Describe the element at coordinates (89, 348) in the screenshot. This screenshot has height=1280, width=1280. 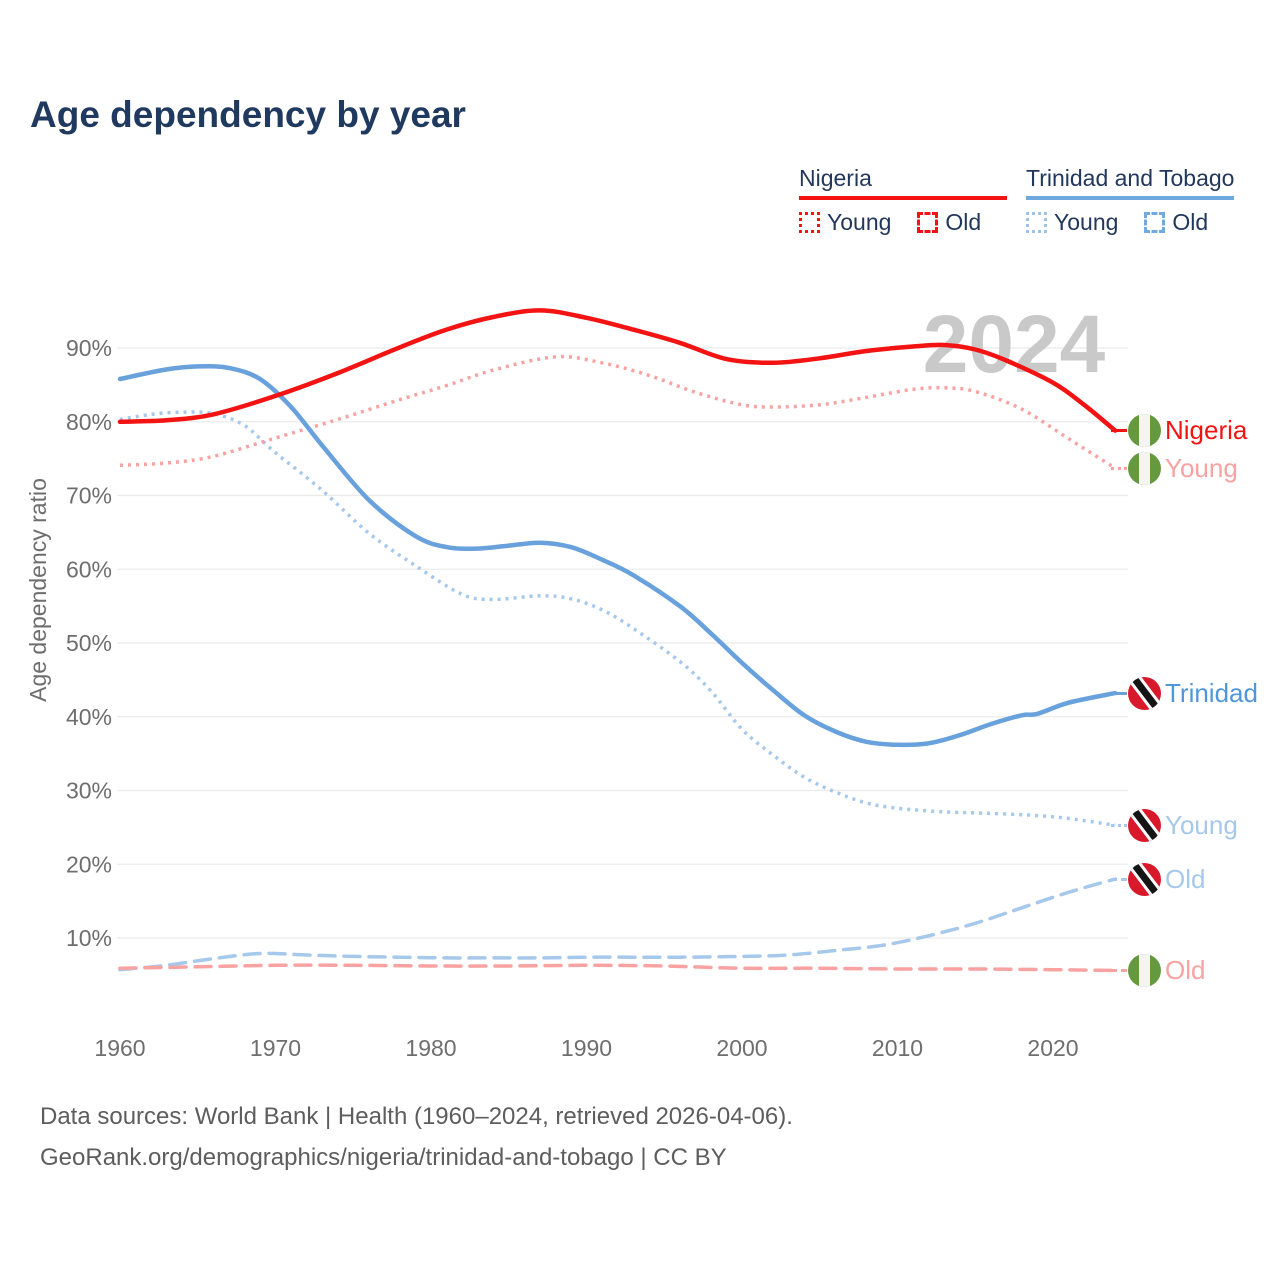
I see `y-axis-tick-label: 90%` at that location.